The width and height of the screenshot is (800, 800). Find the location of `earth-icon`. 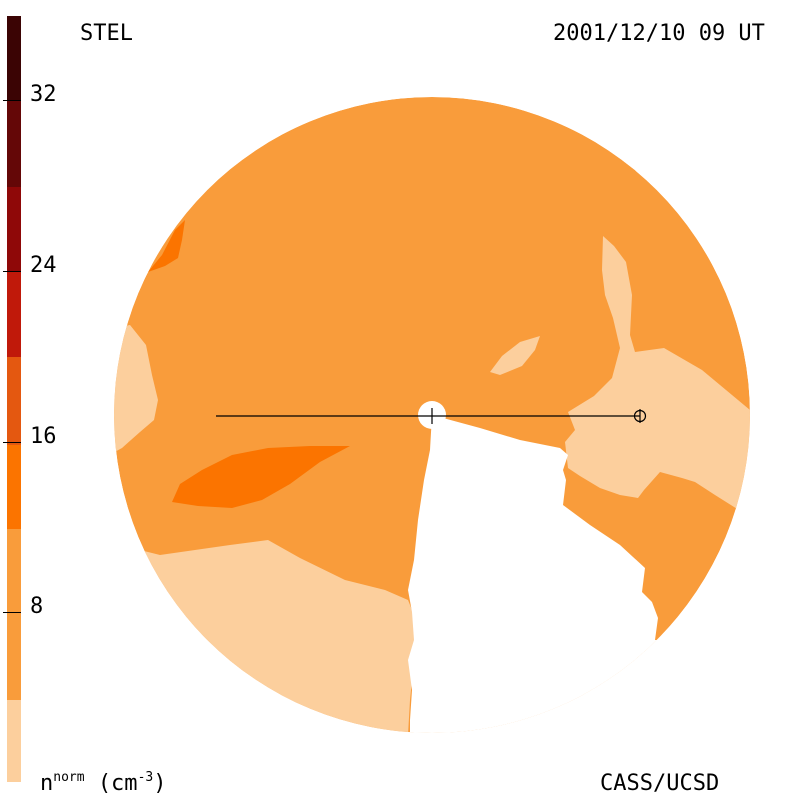

earth-icon is located at coordinates (640, 416).